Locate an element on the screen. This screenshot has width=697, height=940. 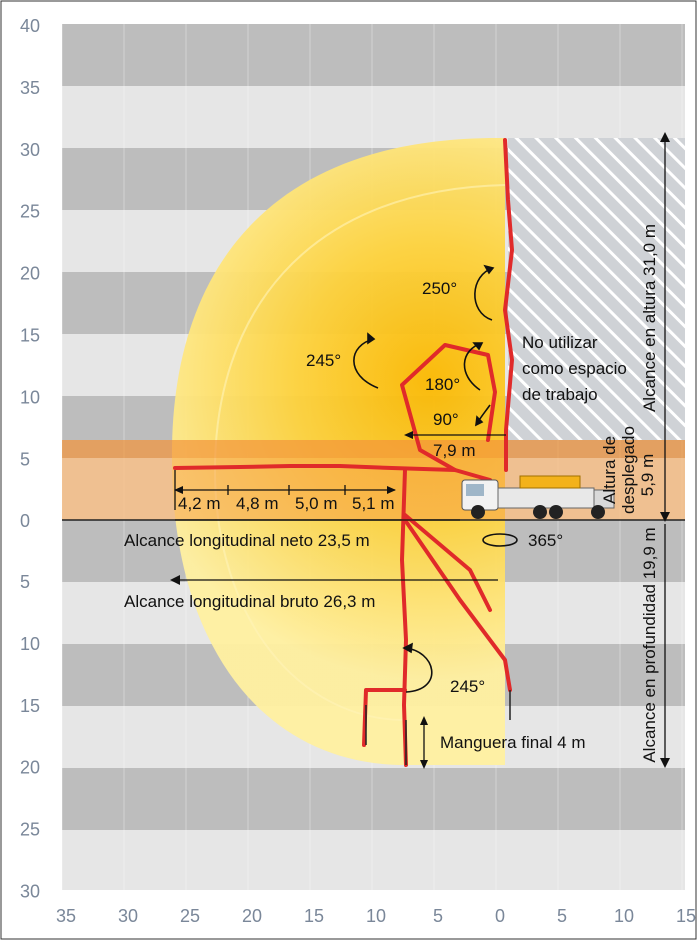
depth-reach-label: Alcance en profundidad 19,9 m is located at coordinates (649, 644).